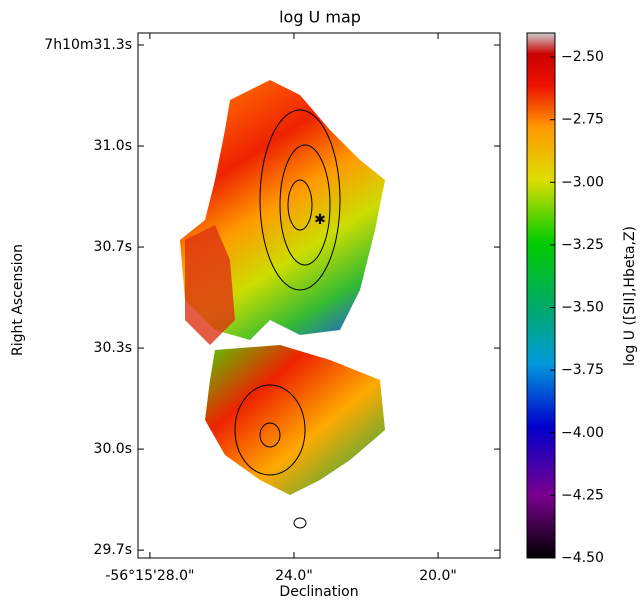  Describe the element at coordinates (582, 245) in the screenshot. I see `colorbar-tick-label: −3.25` at that location.